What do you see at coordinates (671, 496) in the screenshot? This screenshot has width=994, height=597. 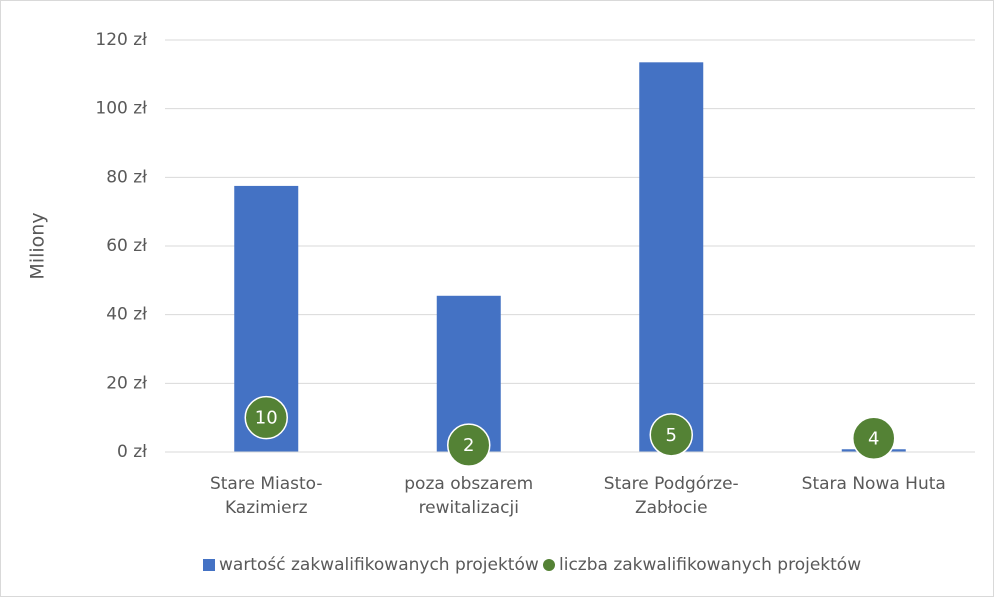 I see `x-tick-label: Stare Podgórze-Zabłocie` at bounding box center [671, 496].